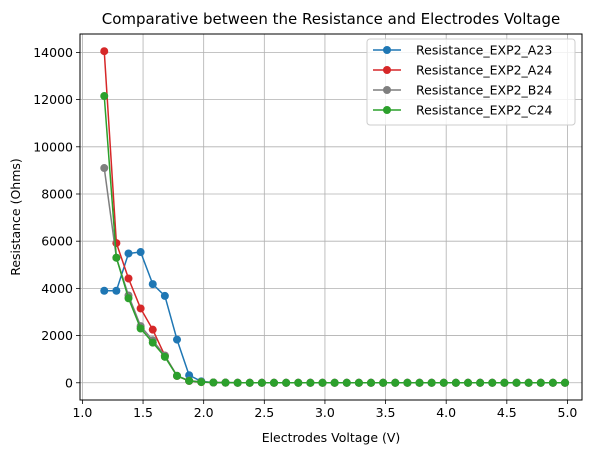 The width and height of the screenshot is (594, 455). I want to click on x-tick-label: 3.5, so click(386, 412).